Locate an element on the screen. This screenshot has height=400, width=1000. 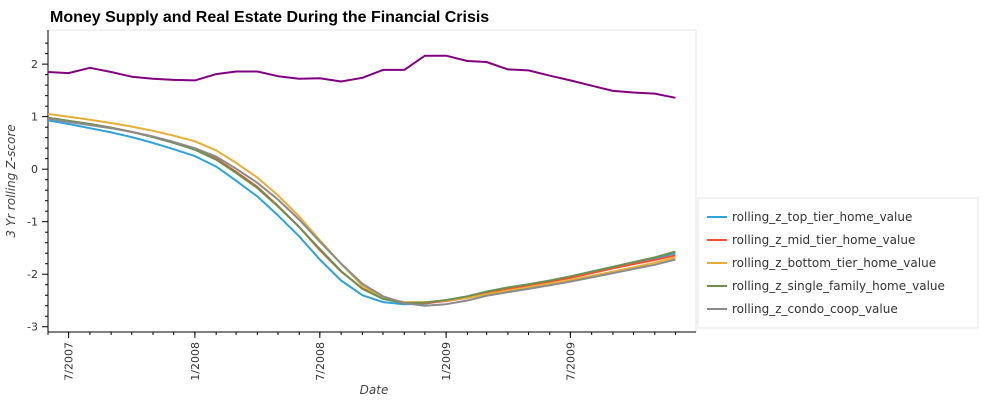
x-axis-ticks: 7/2007 1/2008 7/2008 1/2009 7/2009 is located at coordinates (361, 356).